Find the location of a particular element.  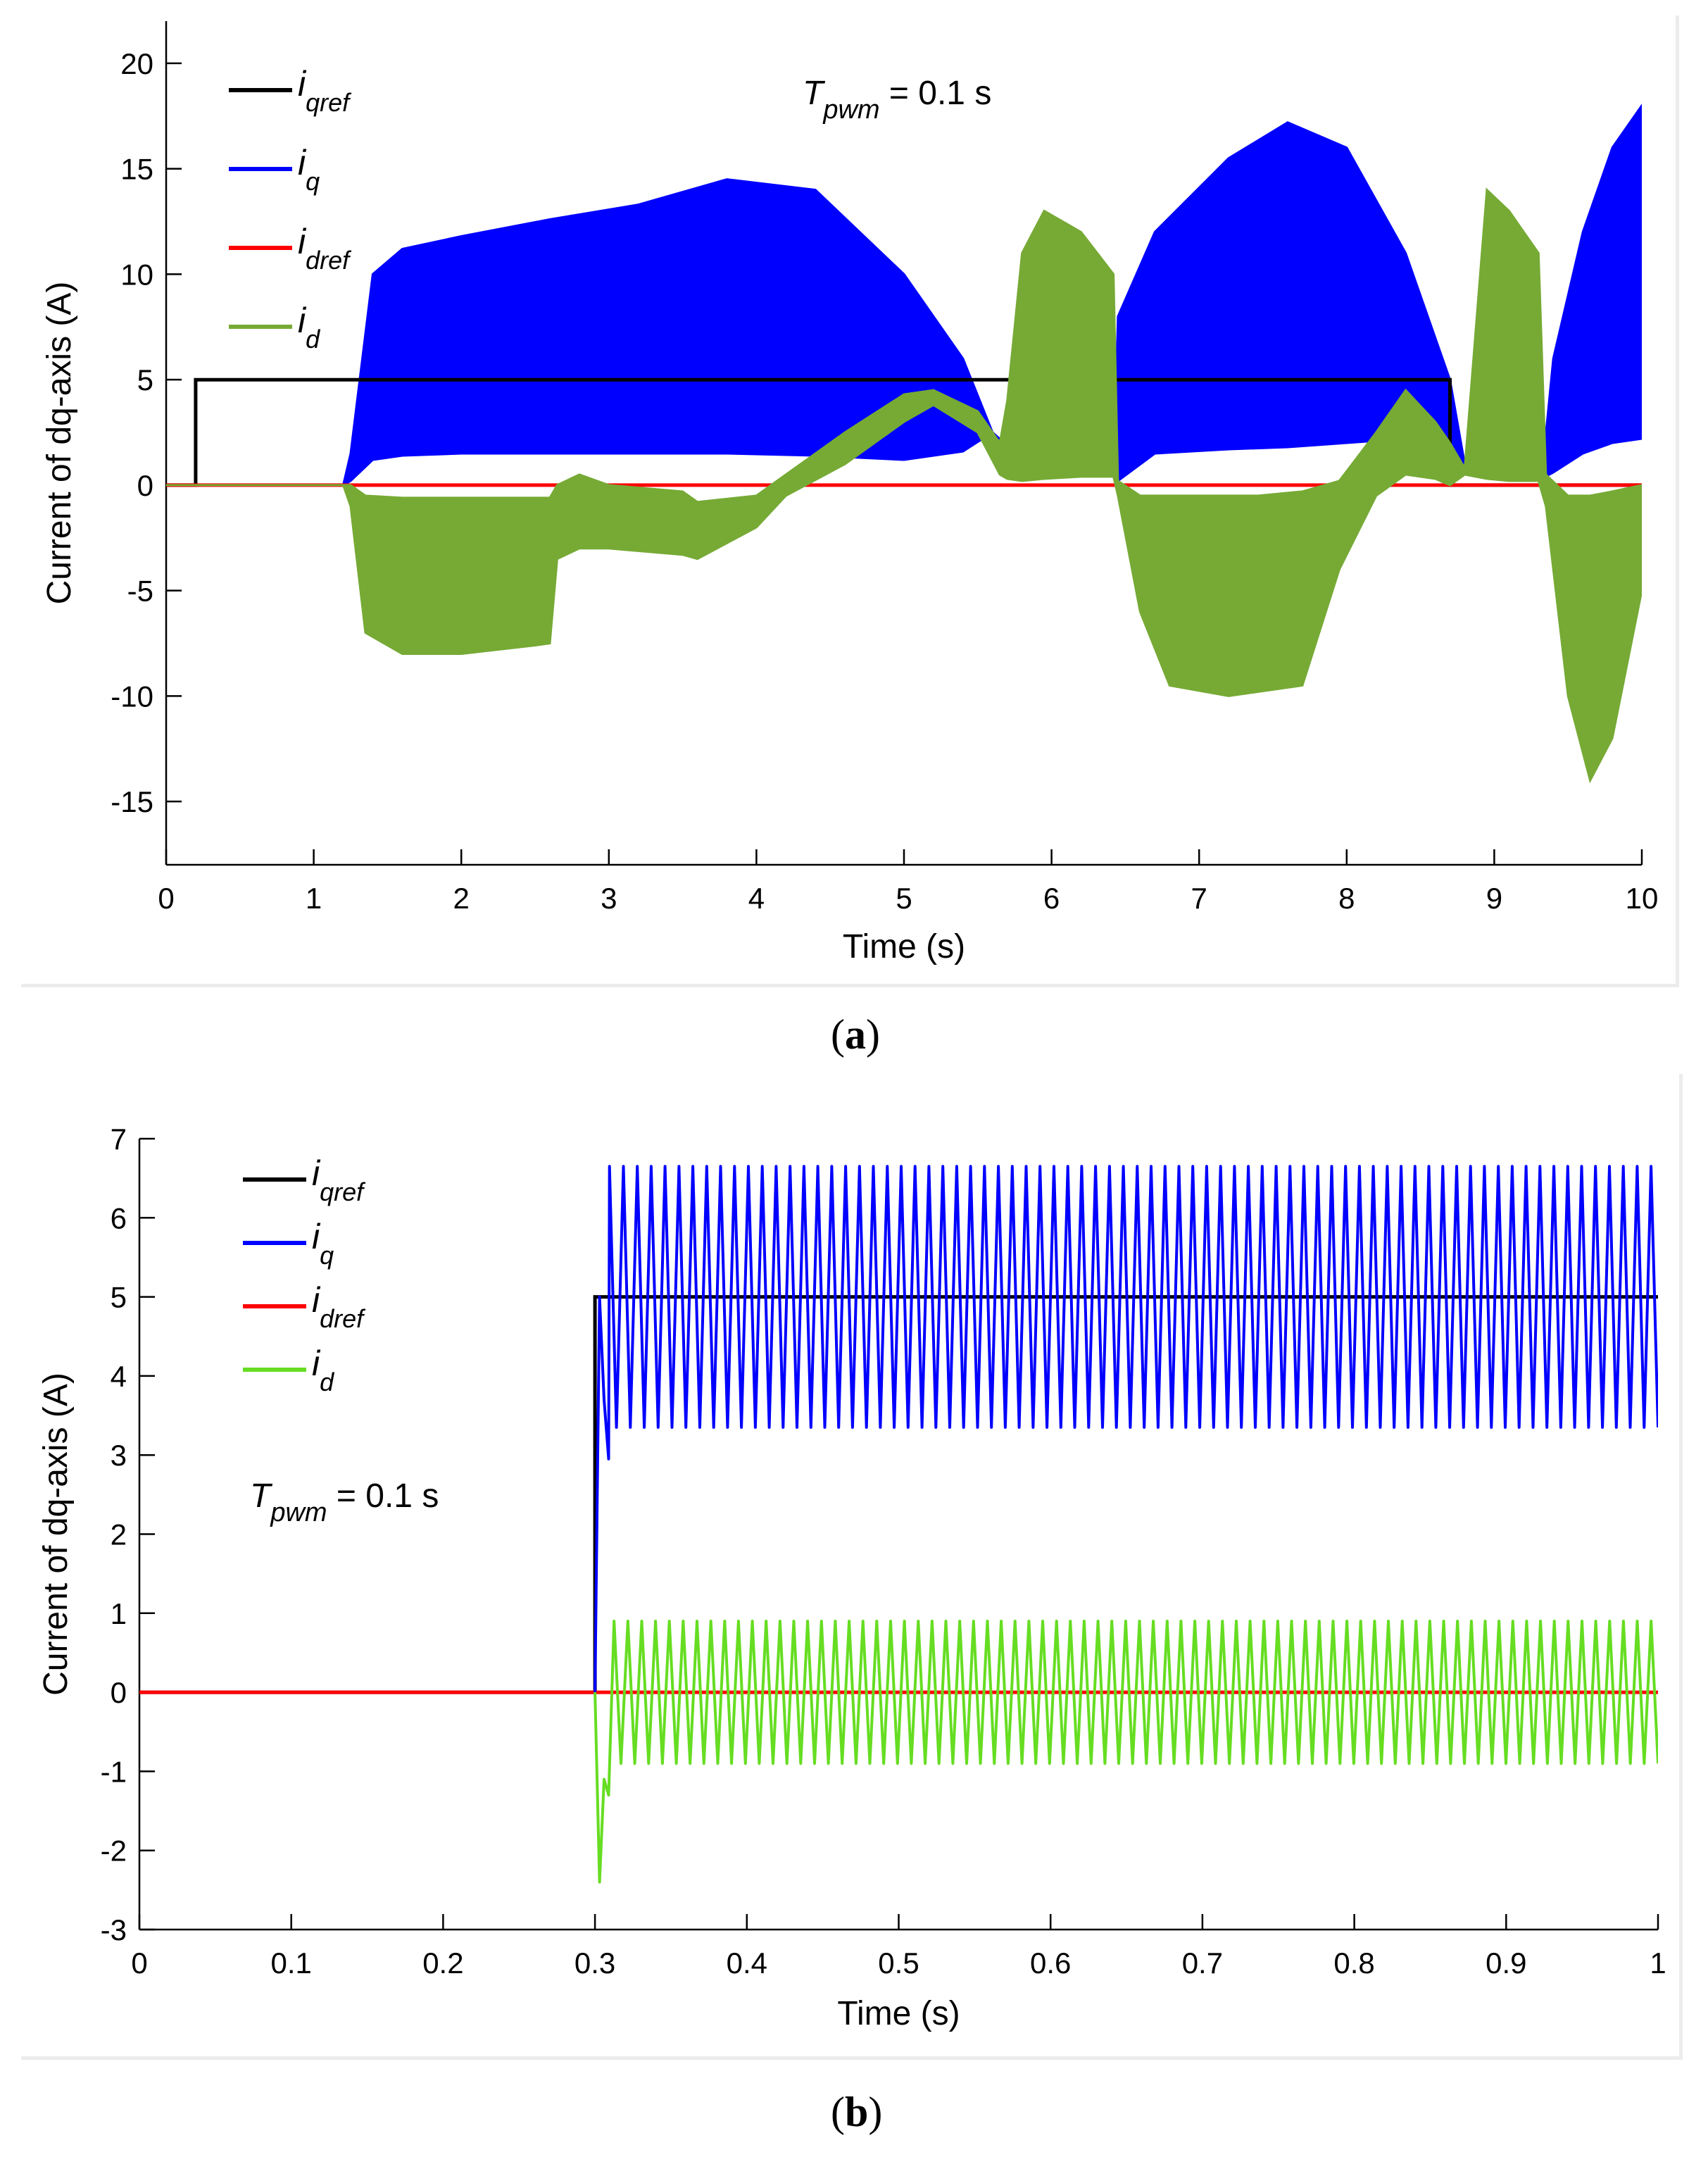

x-tick-label: 0.8 is located at coordinates (1353, 1963).